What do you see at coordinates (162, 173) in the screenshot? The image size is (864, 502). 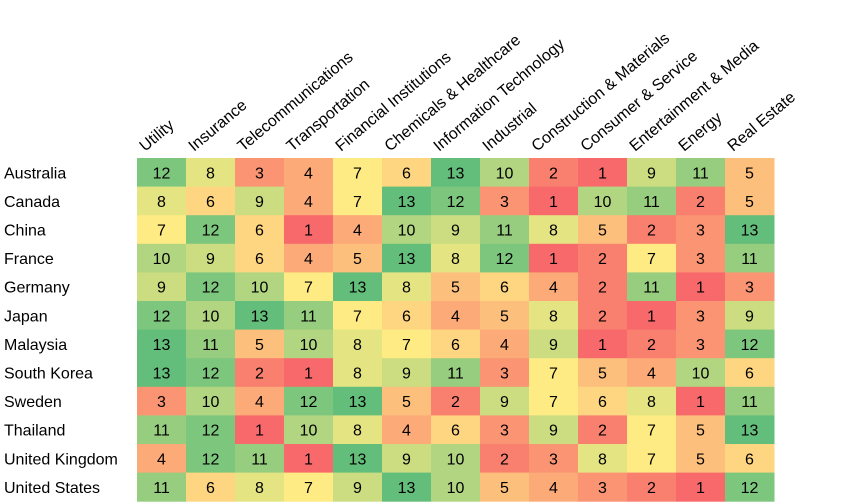 I see `cell-value-australia-utility: 12` at bounding box center [162, 173].